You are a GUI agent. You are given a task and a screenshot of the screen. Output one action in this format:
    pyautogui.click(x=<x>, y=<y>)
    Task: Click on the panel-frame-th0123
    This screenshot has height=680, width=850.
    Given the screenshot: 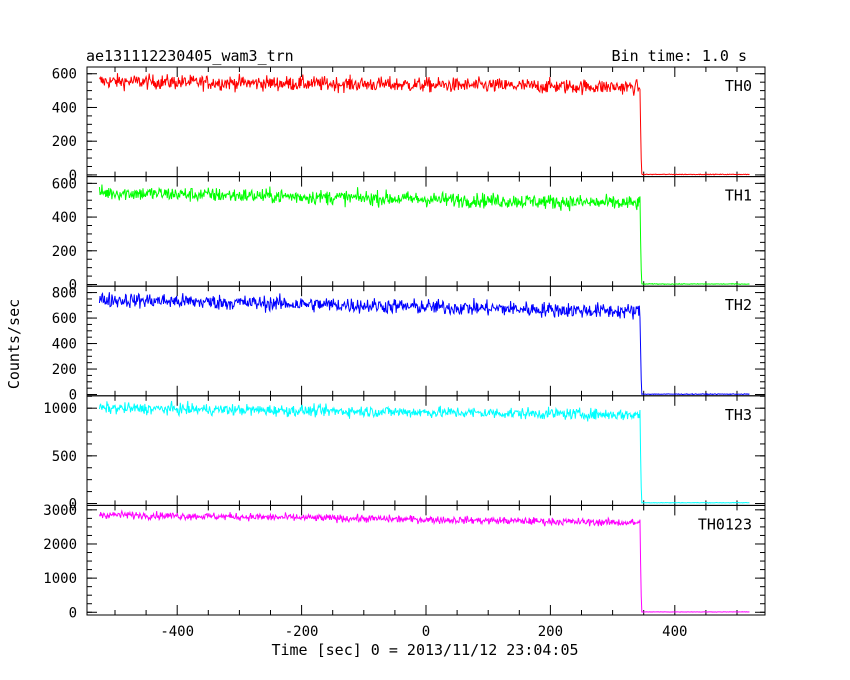 What is the action you would take?
    pyautogui.click(x=426, y=560)
    